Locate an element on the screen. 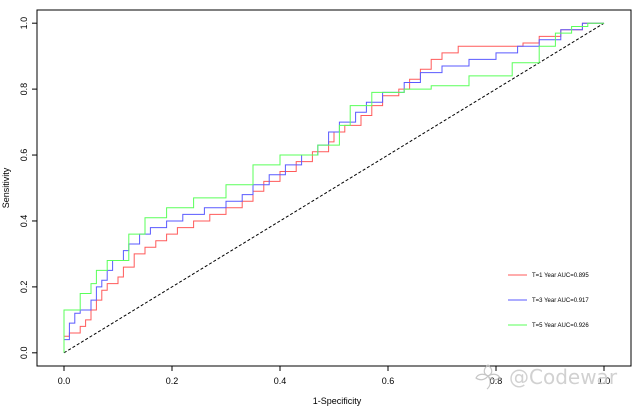 This screenshot has height=408, width=640. y-tick-label: 0.2 is located at coordinates (24, 287).